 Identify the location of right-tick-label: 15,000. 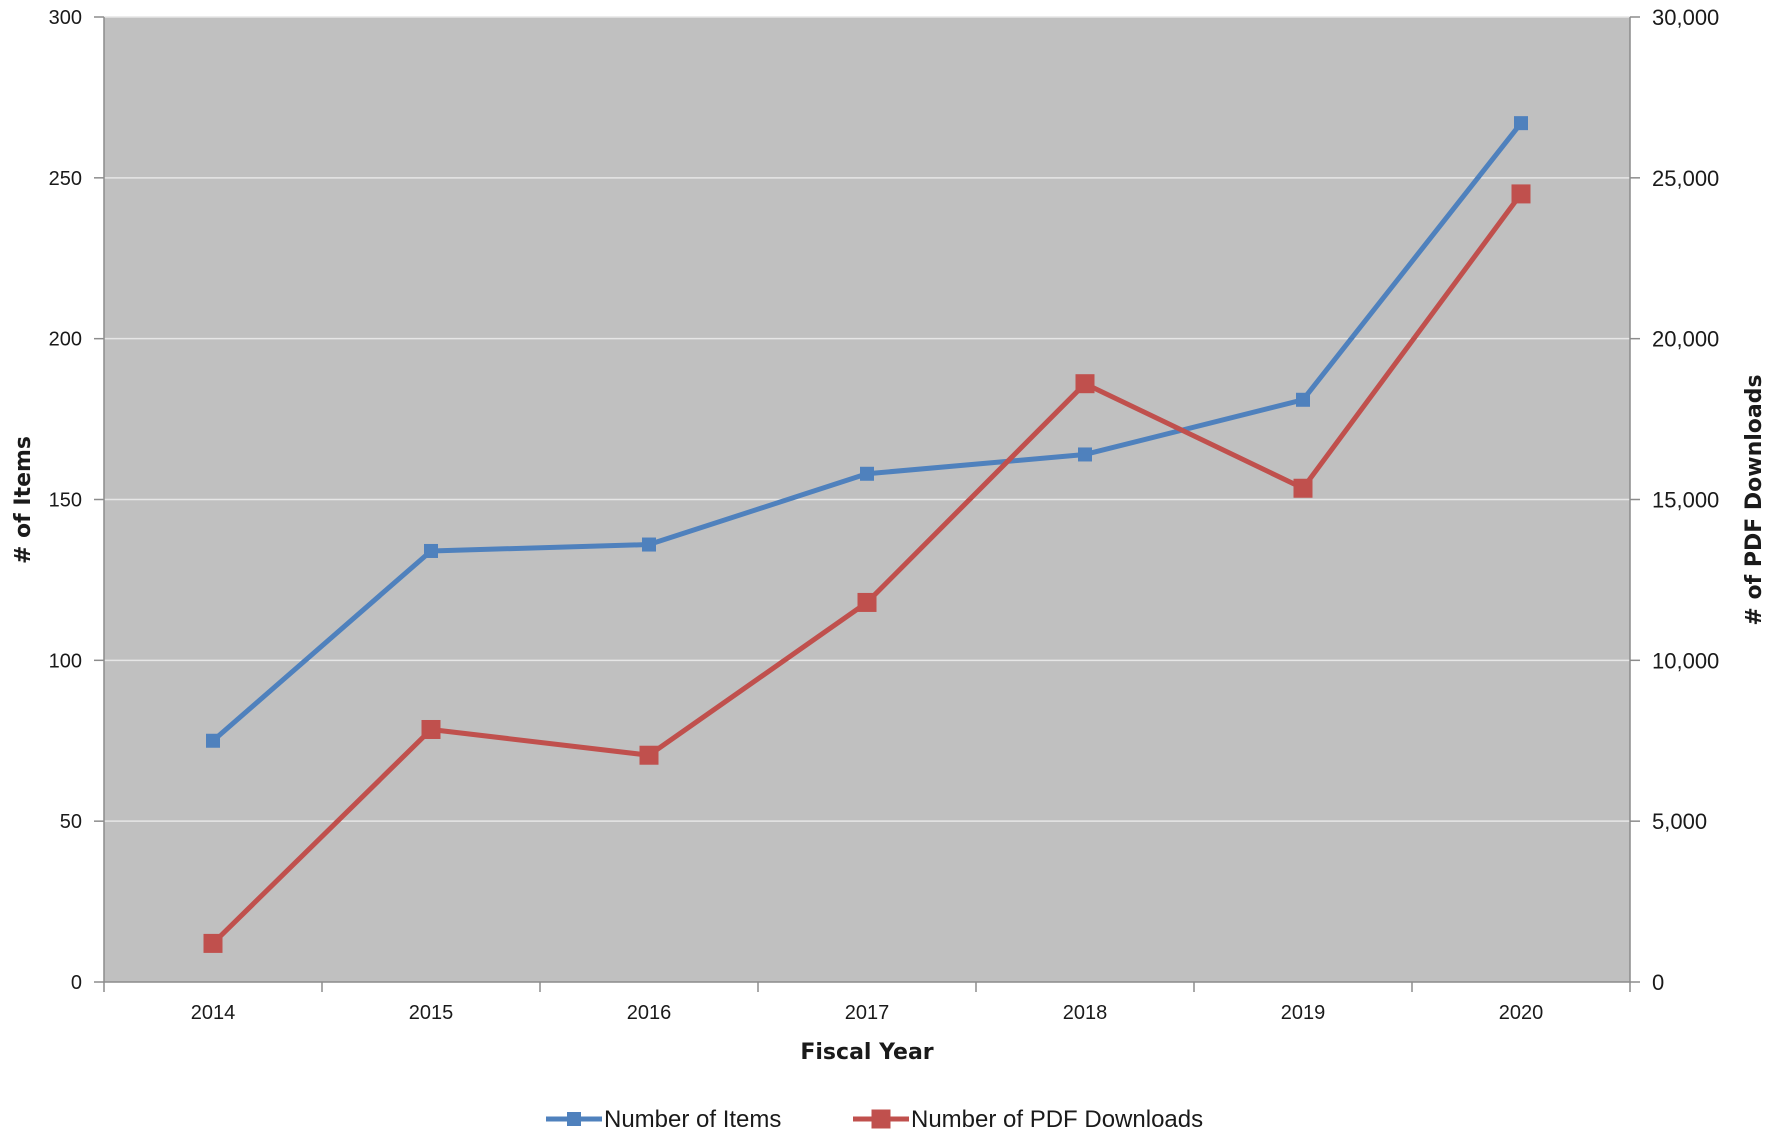
(1685, 500).